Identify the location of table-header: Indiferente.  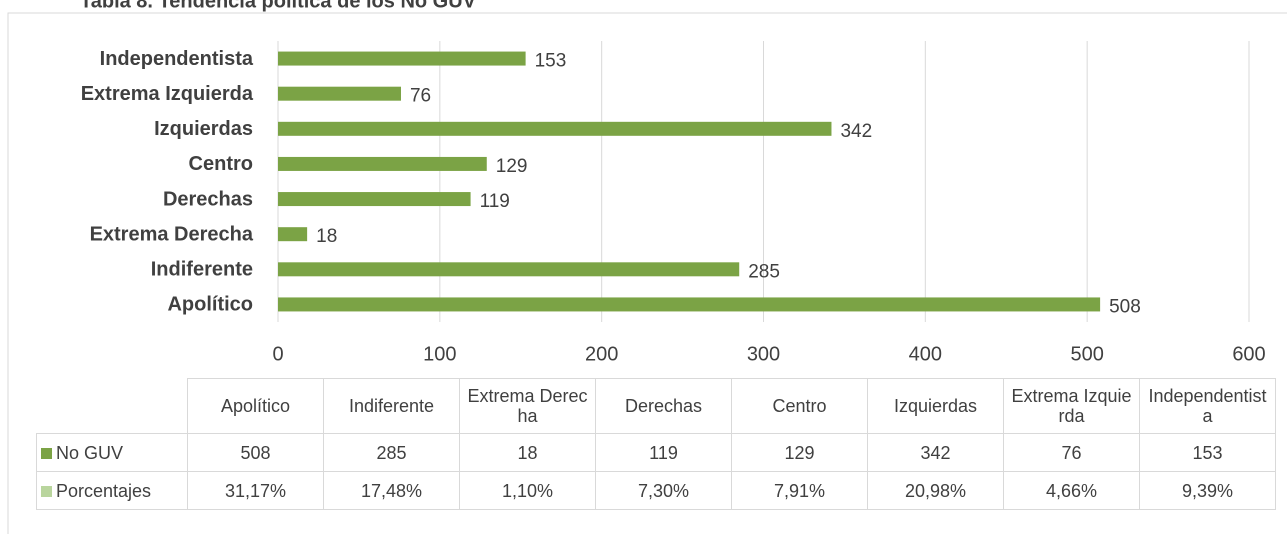
(391, 406).